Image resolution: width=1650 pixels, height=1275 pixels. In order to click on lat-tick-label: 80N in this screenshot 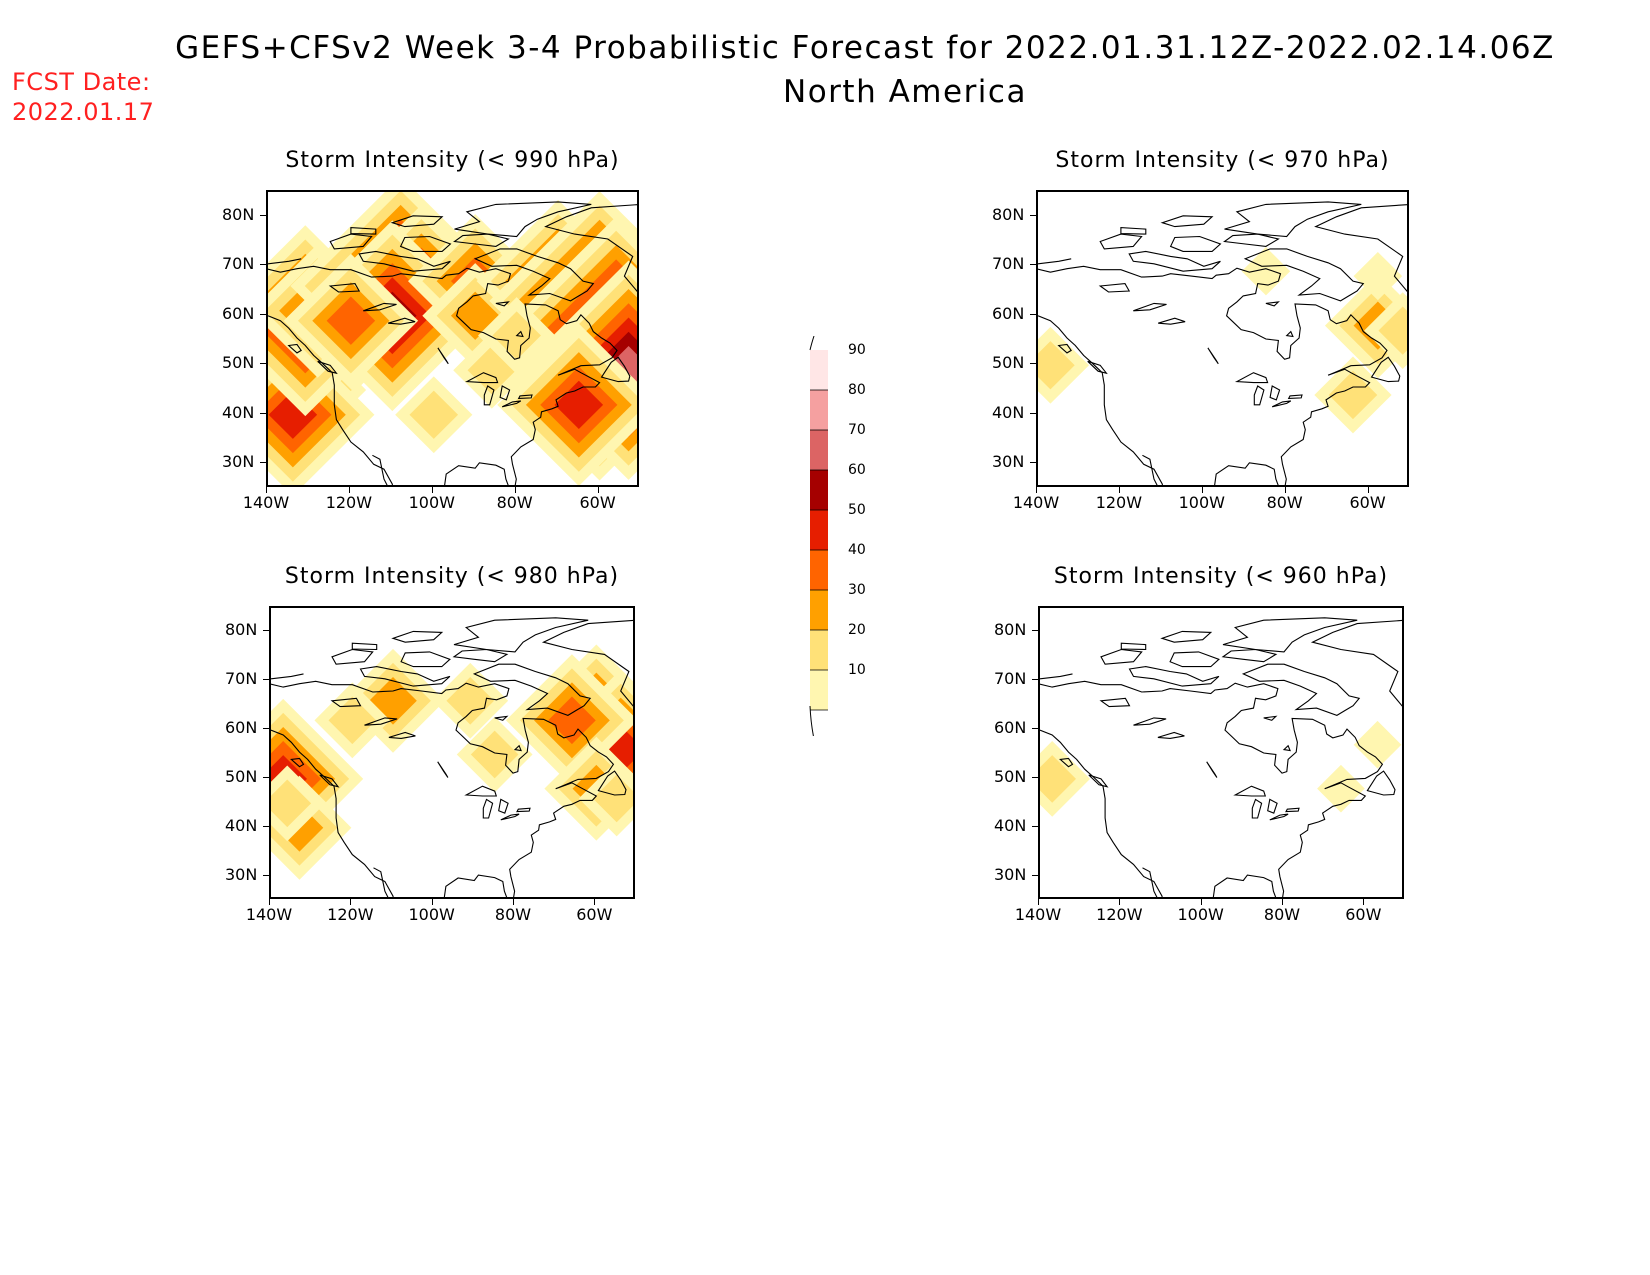, I will do `click(238, 214)`.